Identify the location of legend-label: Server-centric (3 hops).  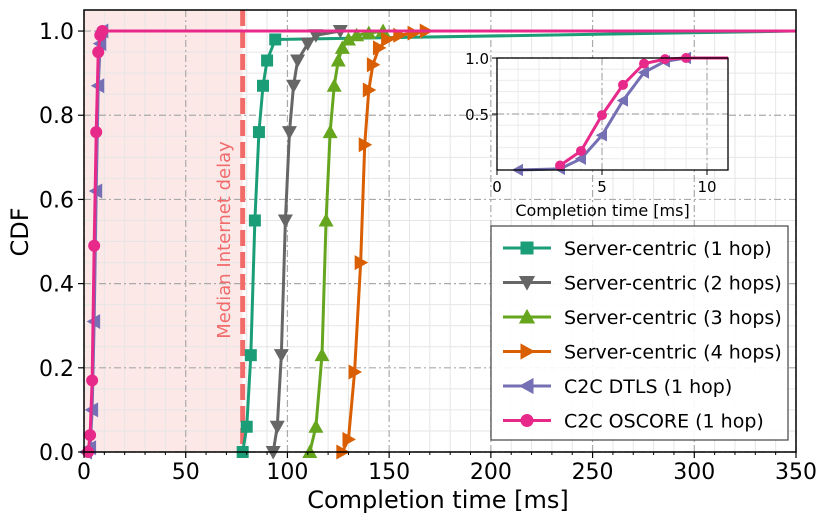
(673, 318).